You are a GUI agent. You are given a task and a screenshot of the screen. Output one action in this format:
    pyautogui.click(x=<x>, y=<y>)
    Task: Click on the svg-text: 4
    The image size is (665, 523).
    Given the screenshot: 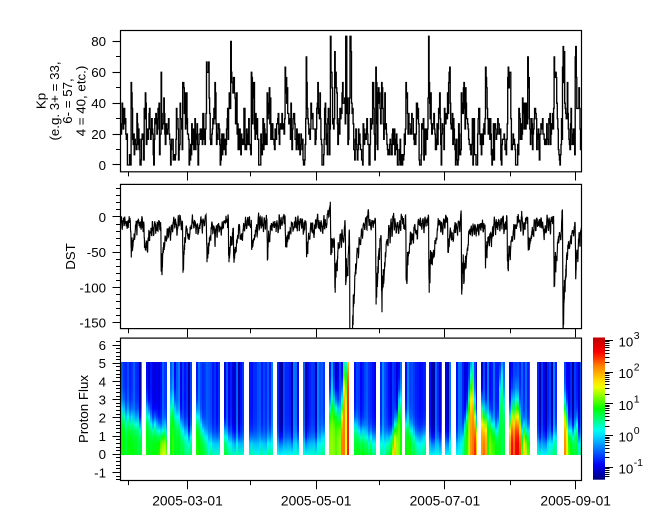 What is the action you would take?
    pyautogui.click(x=102, y=381)
    